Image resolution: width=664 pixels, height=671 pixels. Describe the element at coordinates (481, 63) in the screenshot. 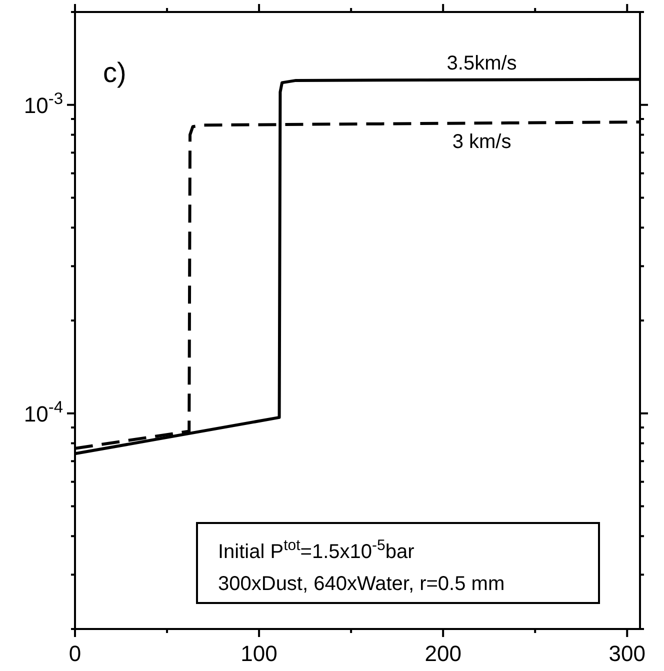

I see `series-label: 3.5km/s` at that location.